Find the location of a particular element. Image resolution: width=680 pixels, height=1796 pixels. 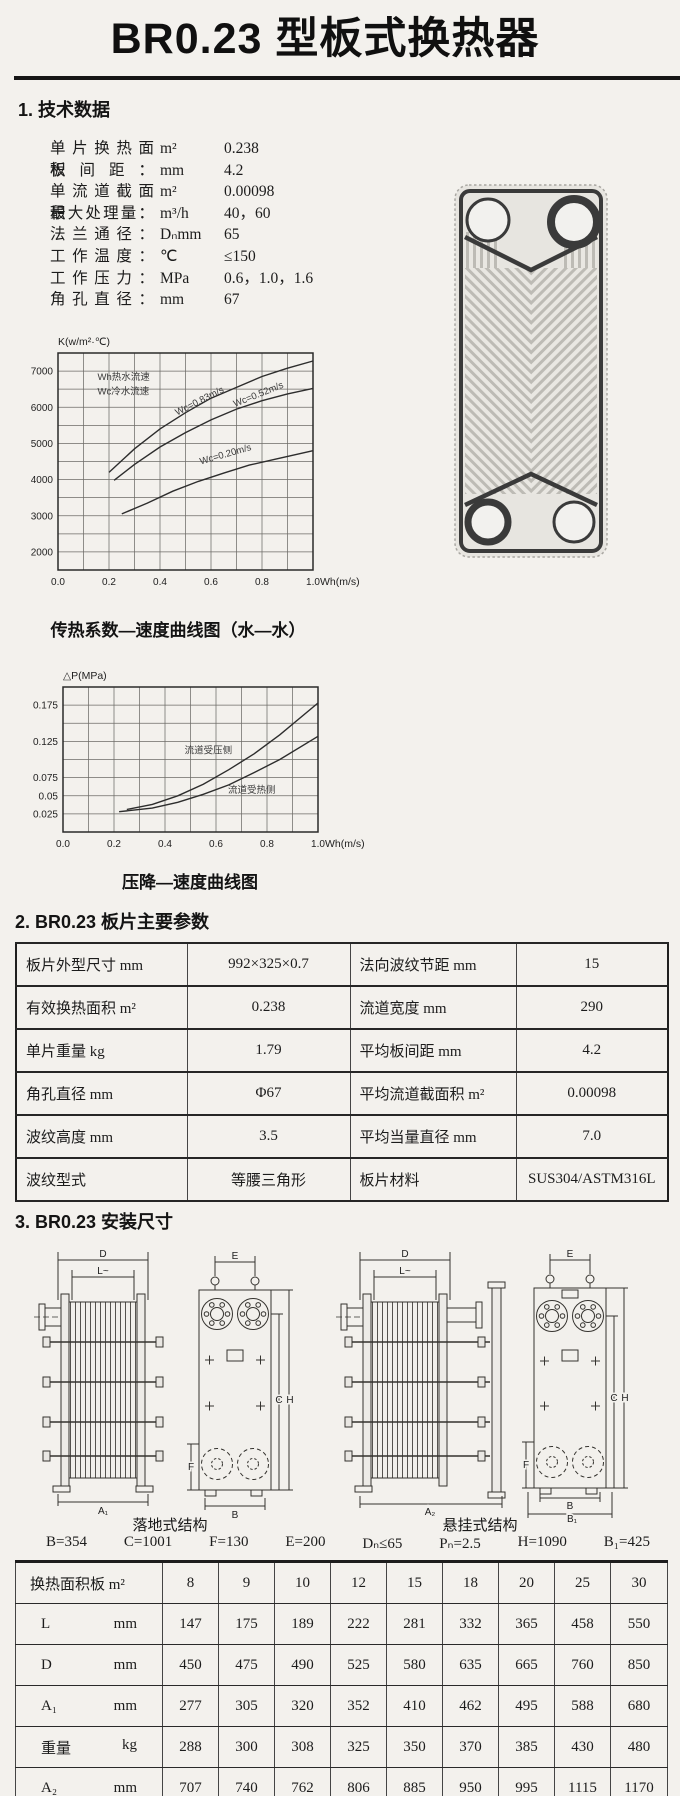

cell-value: 665 is located at coordinates (526, 1665).